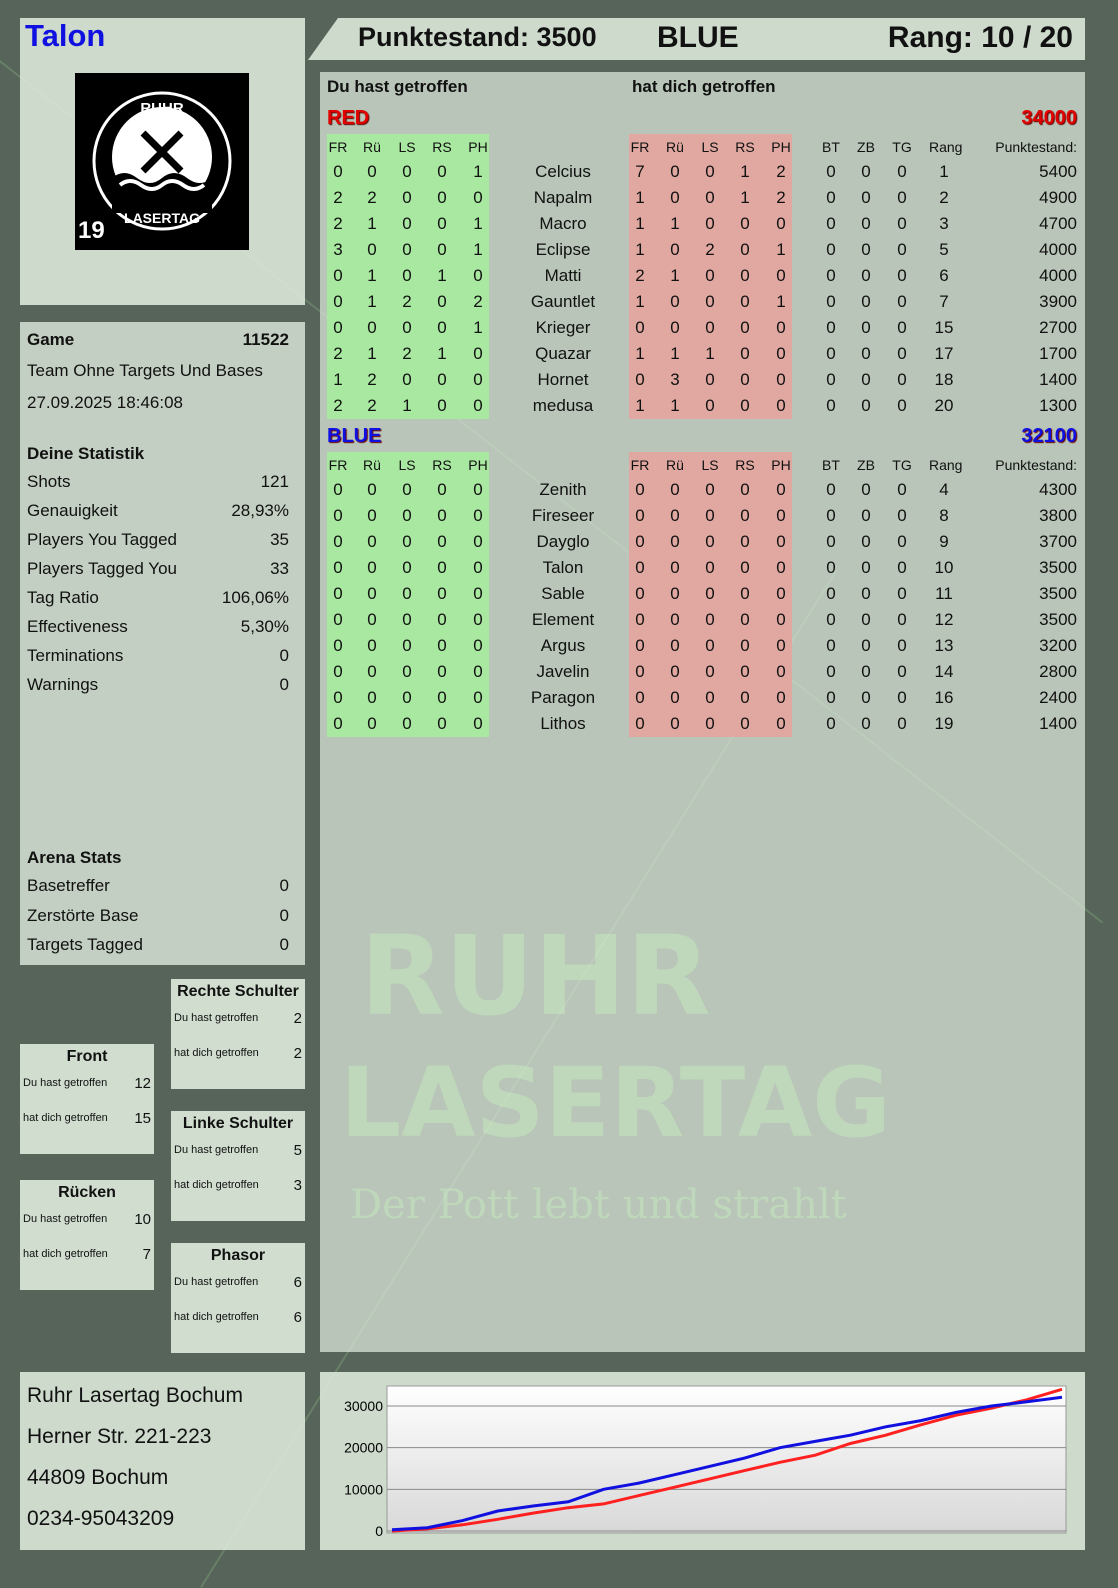 The image size is (1118, 1588). What do you see at coordinates (704, 86) in the screenshot?
I see `hit-you-heading: hat dich getroffen` at bounding box center [704, 86].